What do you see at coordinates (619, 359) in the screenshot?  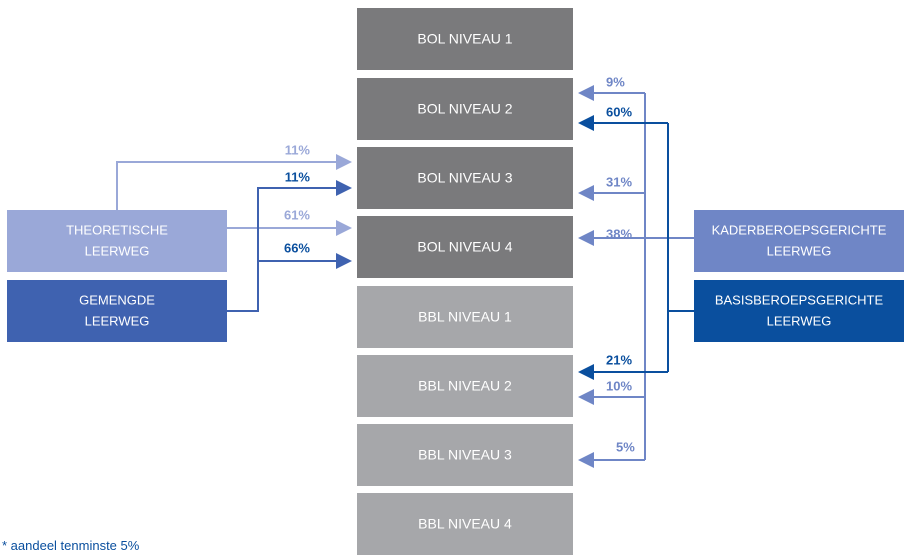 I see `flow-label: 21%` at bounding box center [619, 359].